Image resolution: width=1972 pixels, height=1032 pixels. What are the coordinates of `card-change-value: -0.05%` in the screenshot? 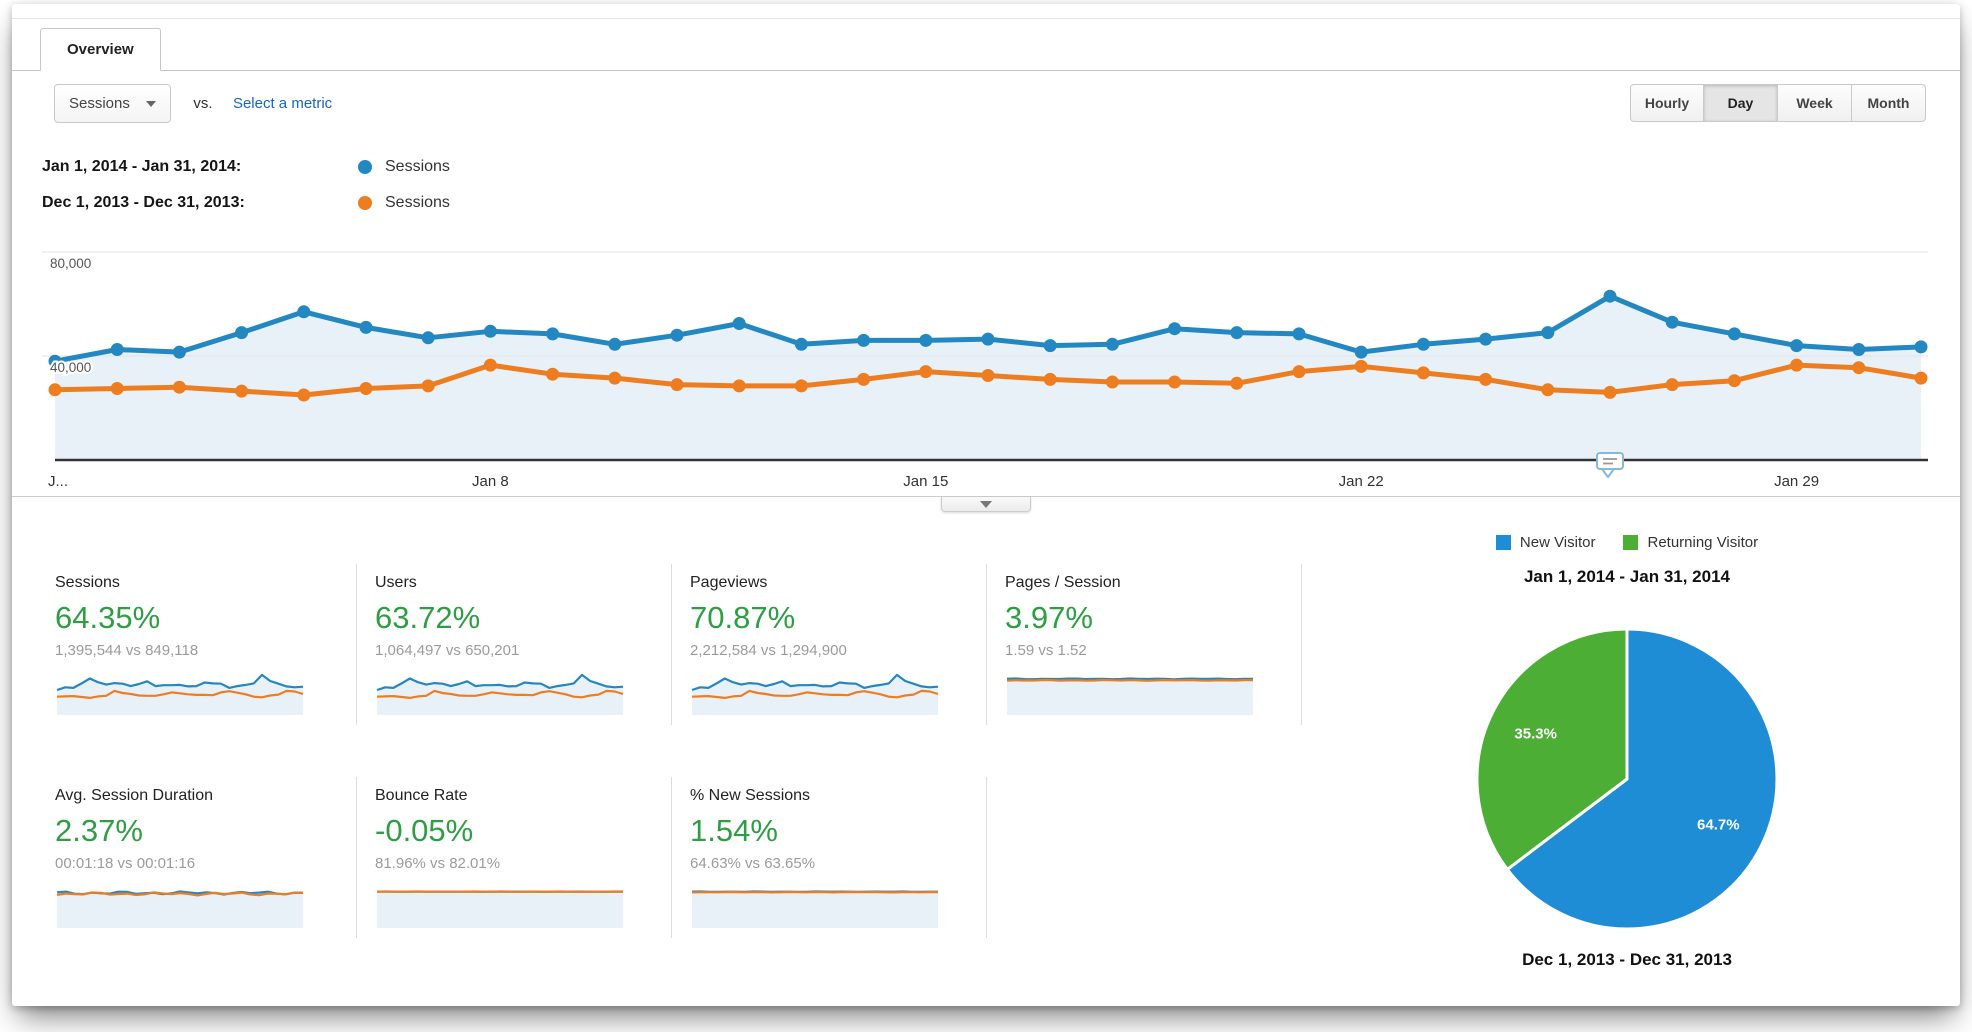 It's located at (424, 830).